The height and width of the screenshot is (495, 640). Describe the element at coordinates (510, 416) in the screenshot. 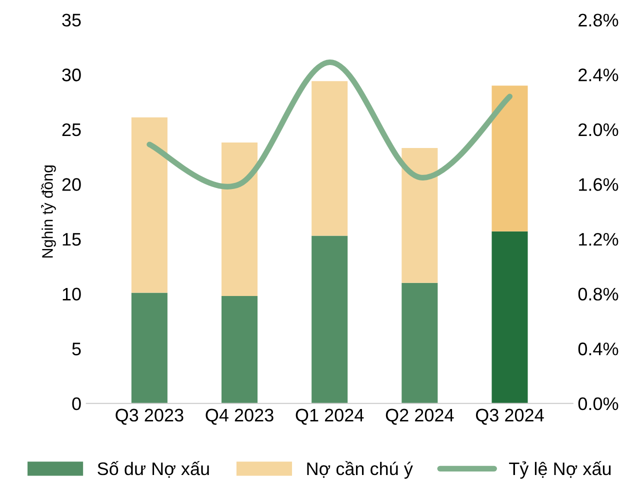

I see `x-tick-label: Q3 2024` at that location.